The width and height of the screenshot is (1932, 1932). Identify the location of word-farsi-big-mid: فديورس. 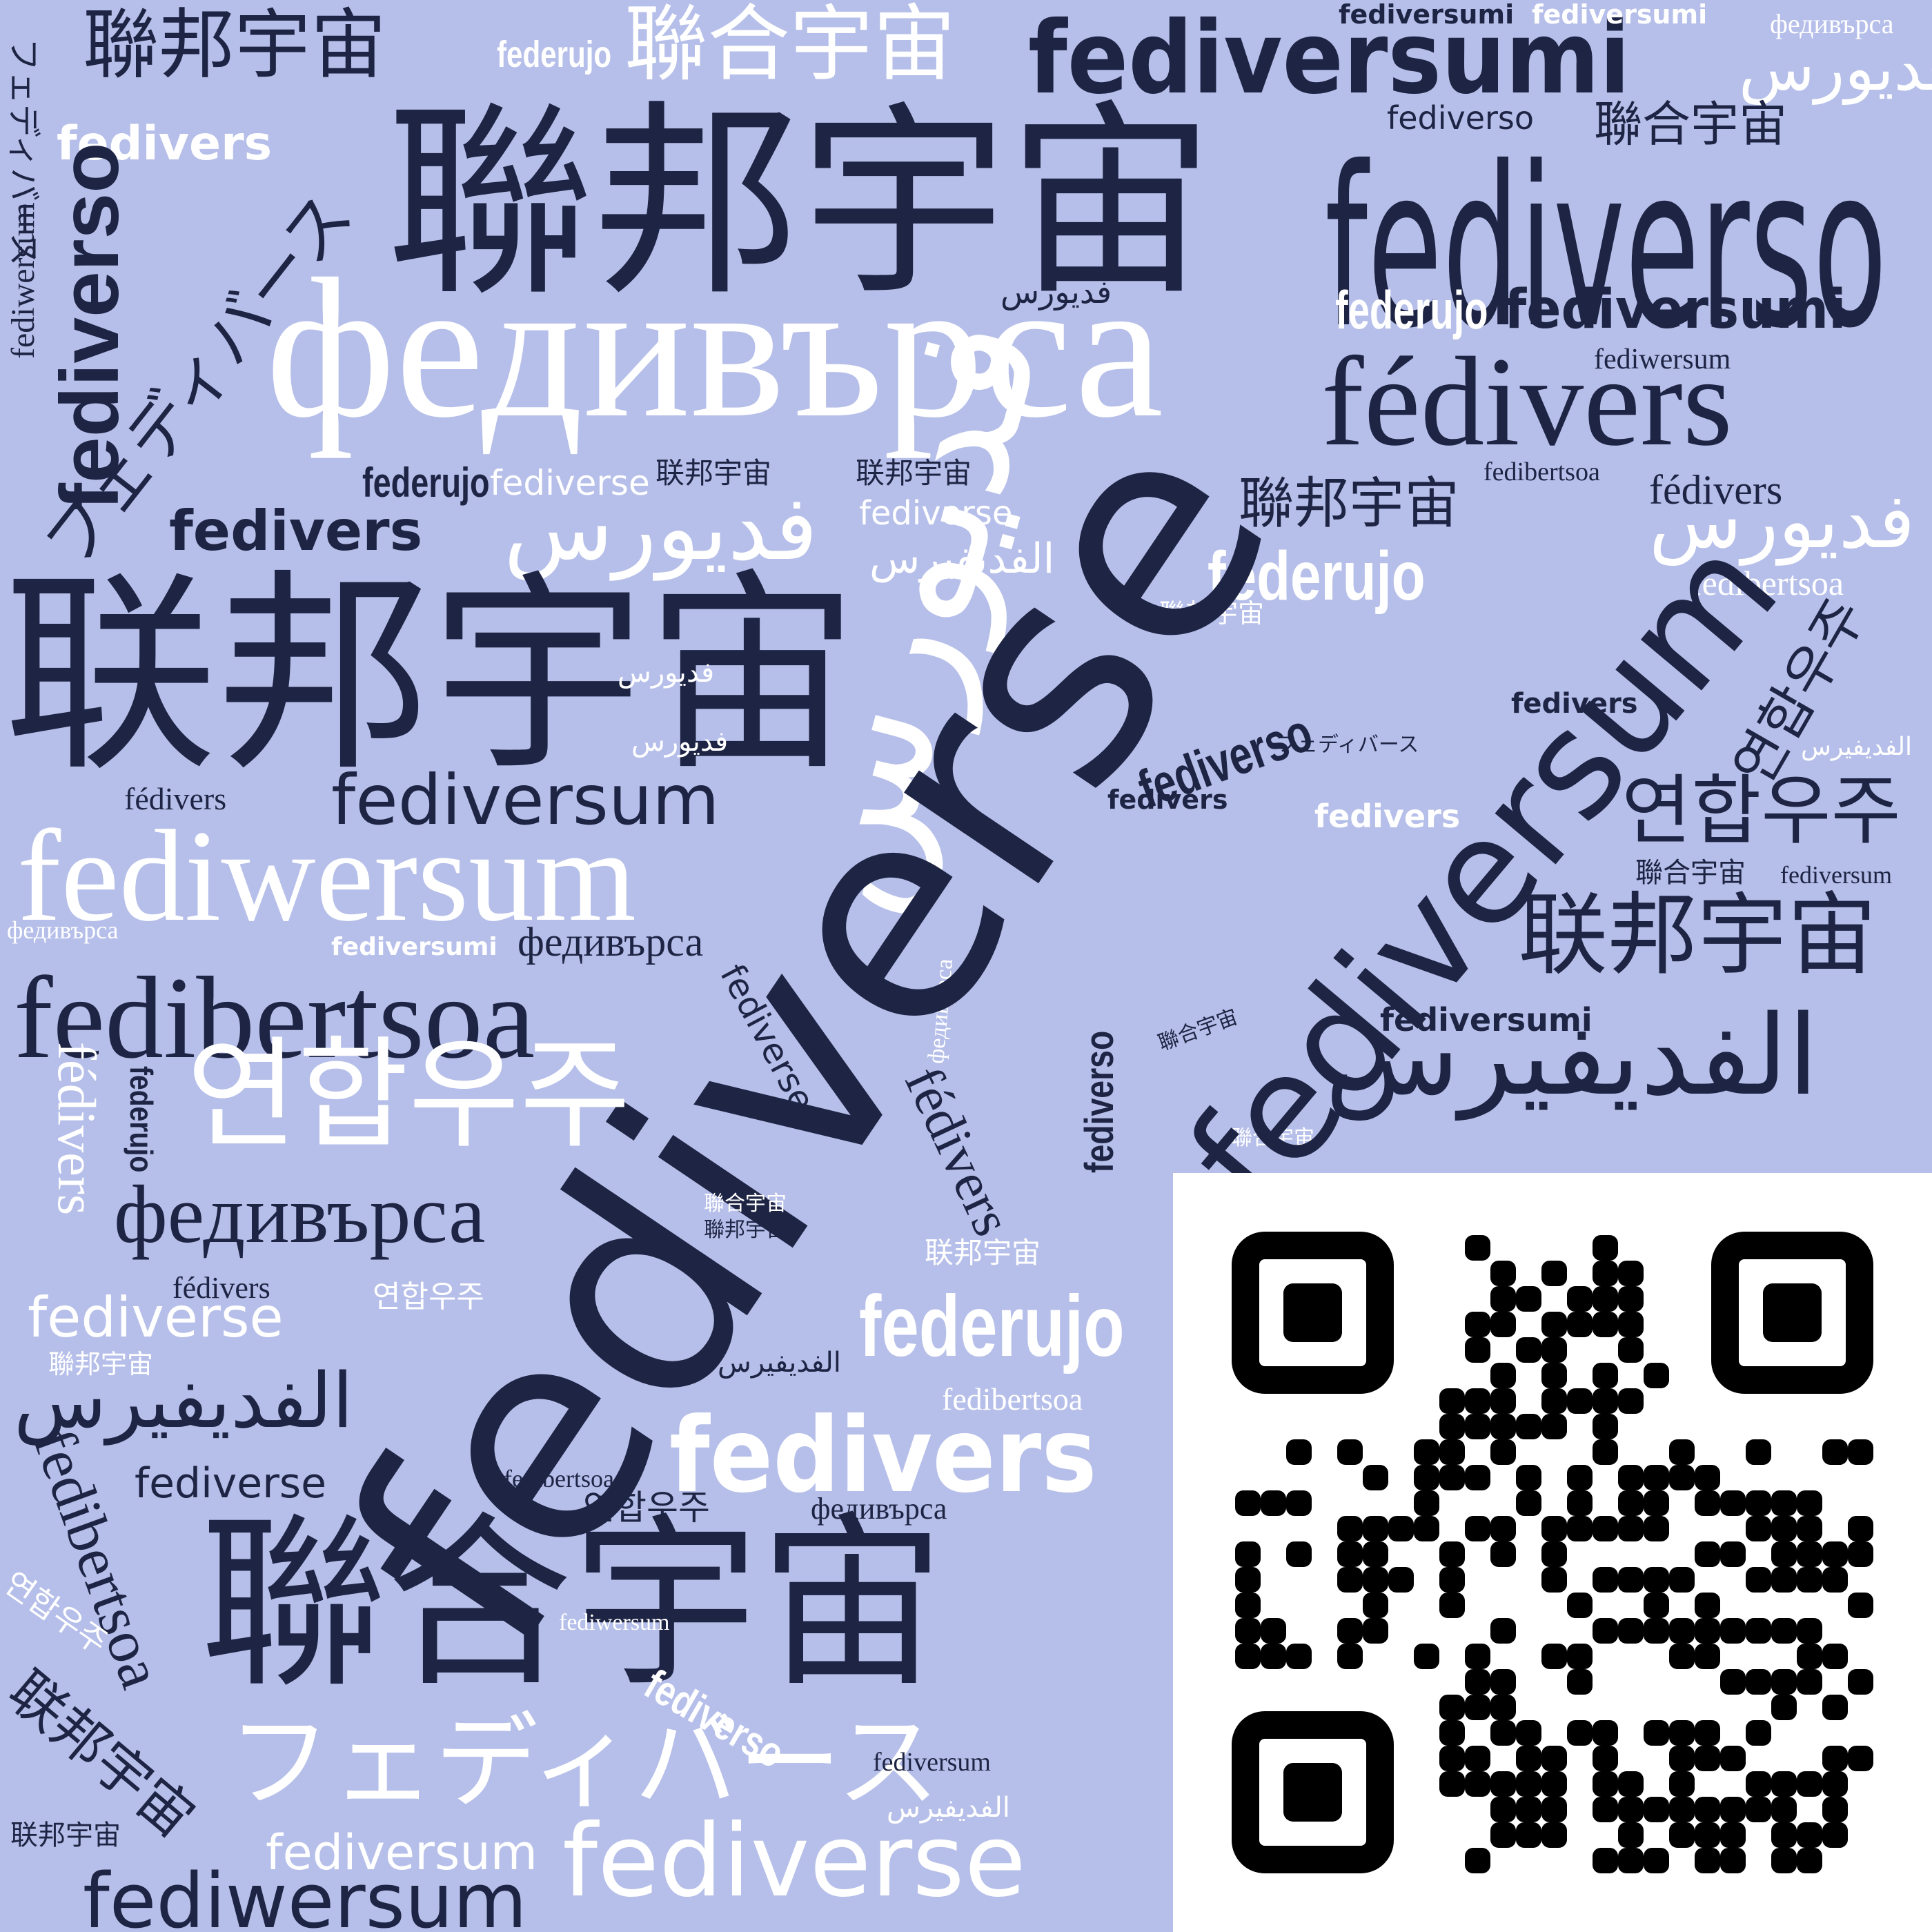
(661, 527).